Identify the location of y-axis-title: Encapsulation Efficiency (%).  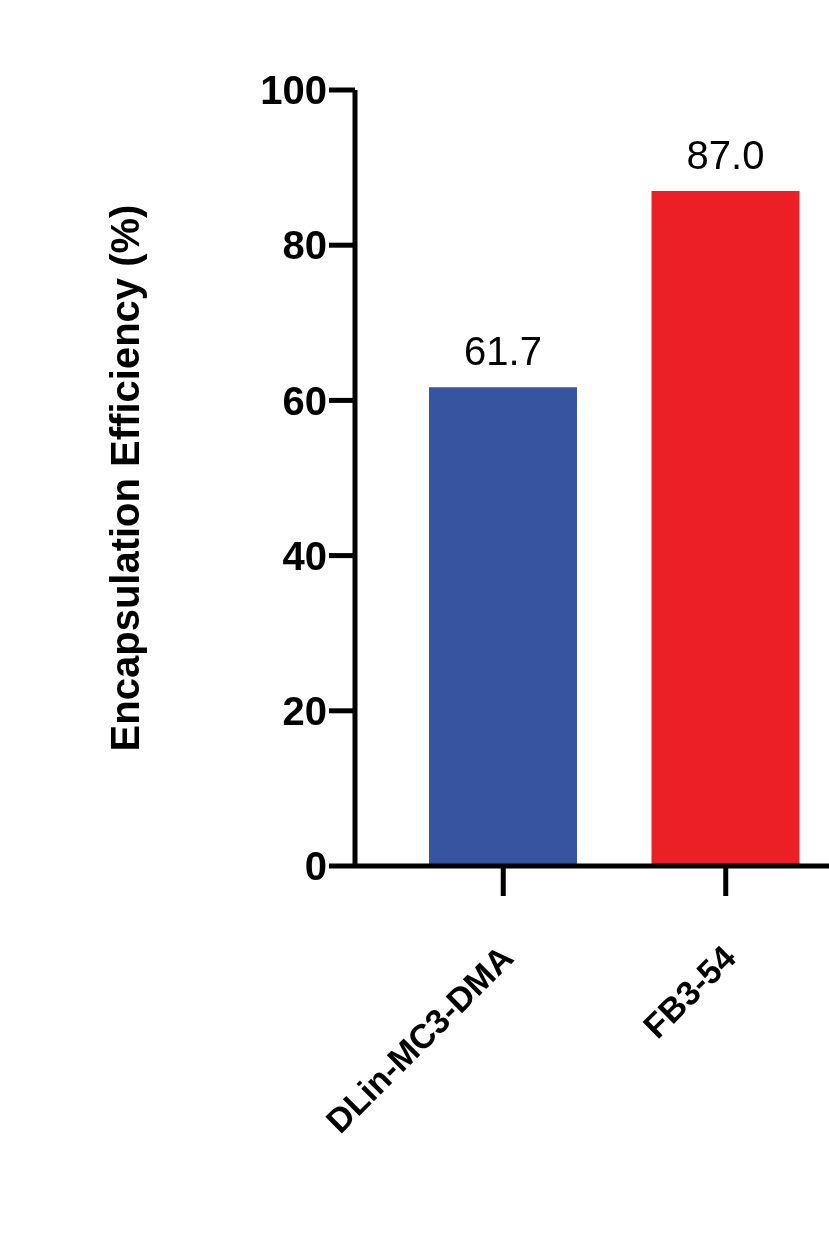
(125, 478).